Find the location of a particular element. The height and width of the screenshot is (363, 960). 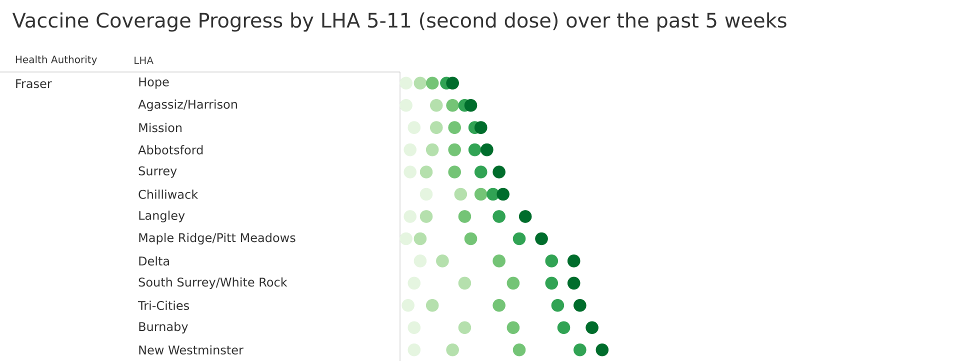

y-tick-label: Tri-Cities is located at coordinates (164, 305).